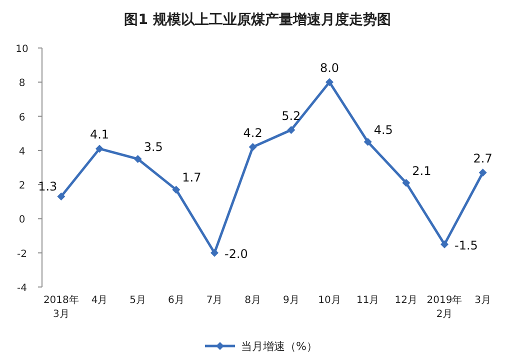  Describe the element at coordinates (22, 152) in the screenshot. I see `y-tick-label: 4` at that location.